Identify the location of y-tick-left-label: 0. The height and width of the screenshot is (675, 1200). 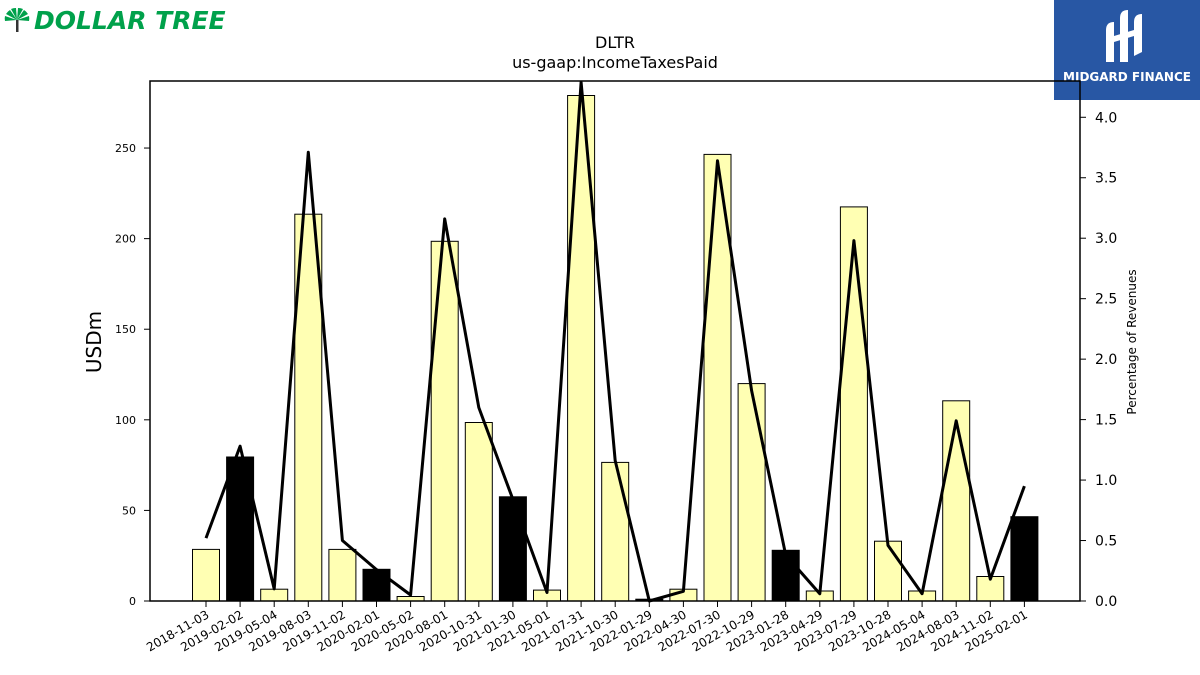
(132, 601).